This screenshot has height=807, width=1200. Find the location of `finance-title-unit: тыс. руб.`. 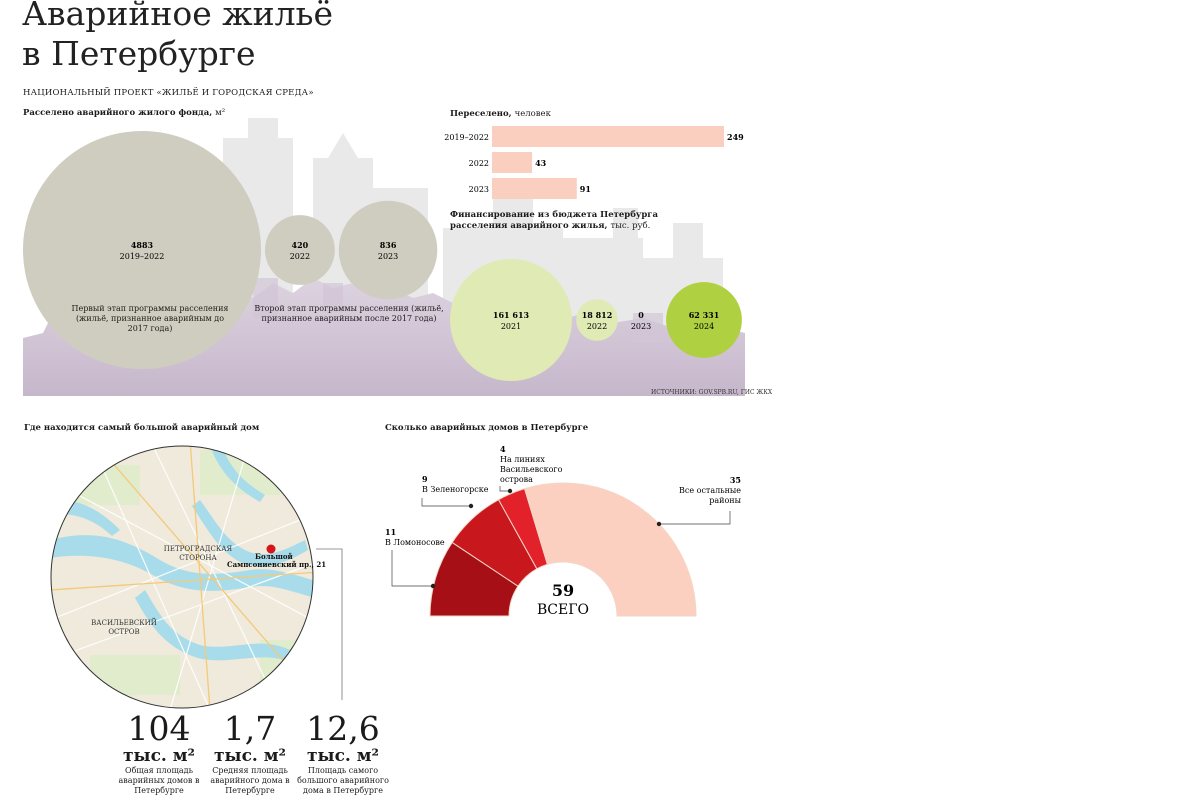

finance-title-unit: тыс. руб. is located at coordinates (630, 226).